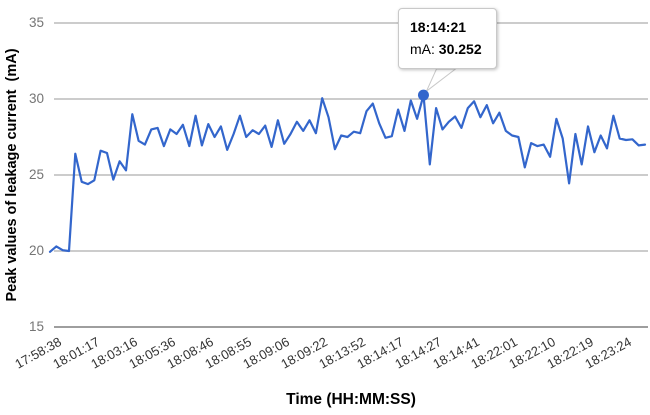 This screenshot has height=415, width=650. I want to click on y-tick-label: 30, so click(36, 98).